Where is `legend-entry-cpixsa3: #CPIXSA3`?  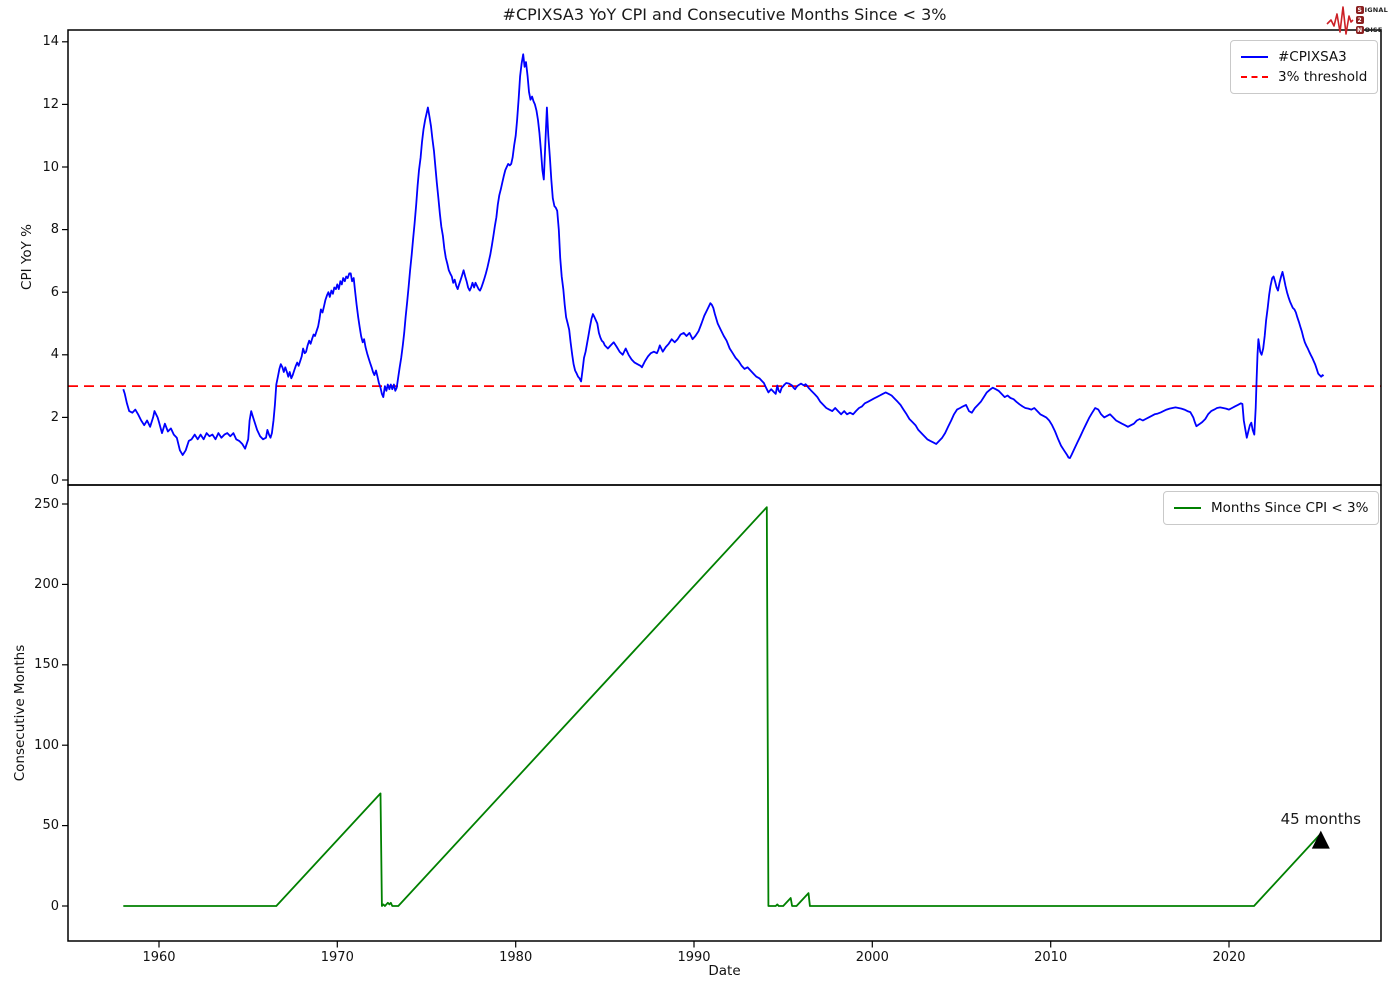
legend-entry-cpixsa3: #CPIXSA3 is located at coordinates (1304, 57).